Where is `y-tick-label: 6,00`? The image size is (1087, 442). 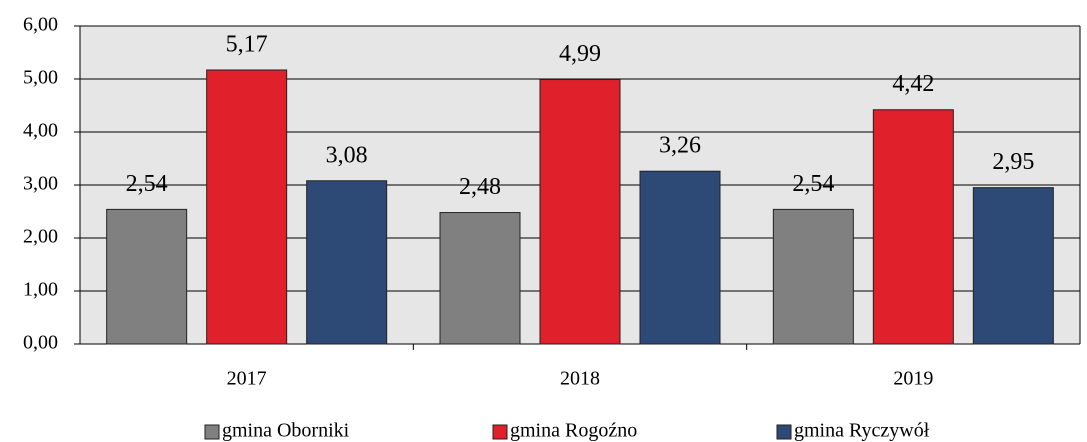 y-tick-label: 6,00 is located at coordinates (40, 25).